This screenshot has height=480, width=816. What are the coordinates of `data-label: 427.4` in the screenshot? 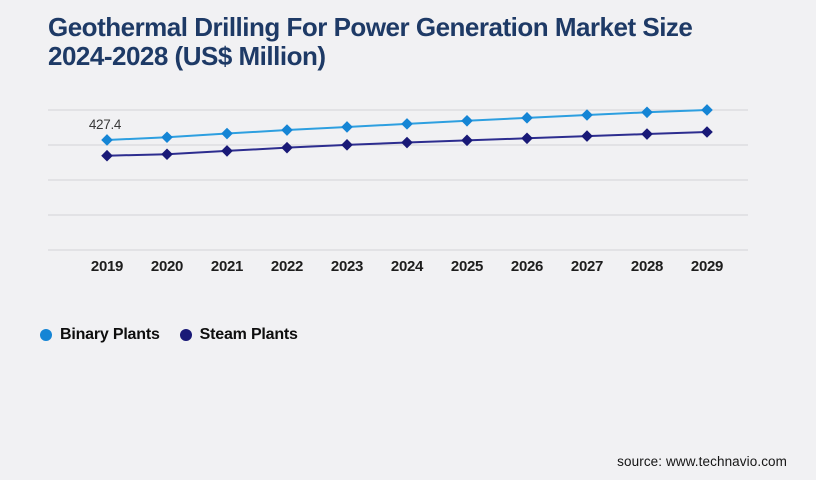 It's located at (105, 124).